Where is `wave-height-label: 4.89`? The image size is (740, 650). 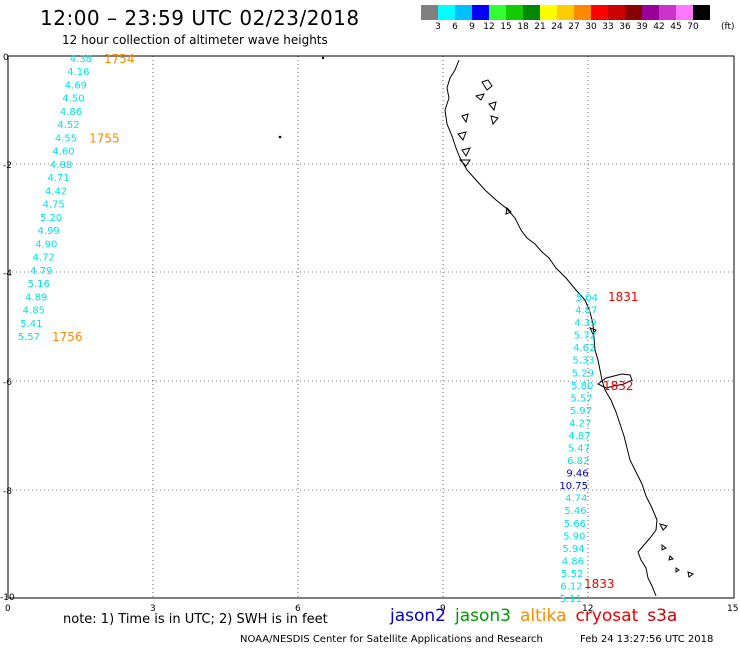
wave-height-label: 4.89 is located at coordinates (36, 297).